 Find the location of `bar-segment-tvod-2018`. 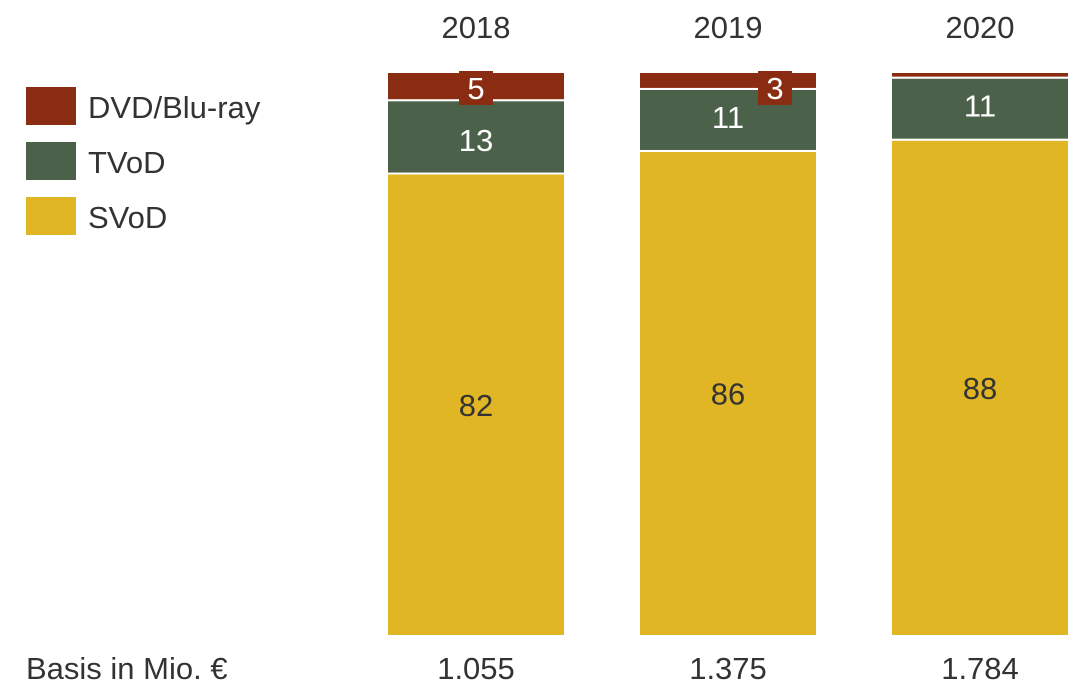

bar-segment-tvod-2018 is located at coordinates (476, 137).